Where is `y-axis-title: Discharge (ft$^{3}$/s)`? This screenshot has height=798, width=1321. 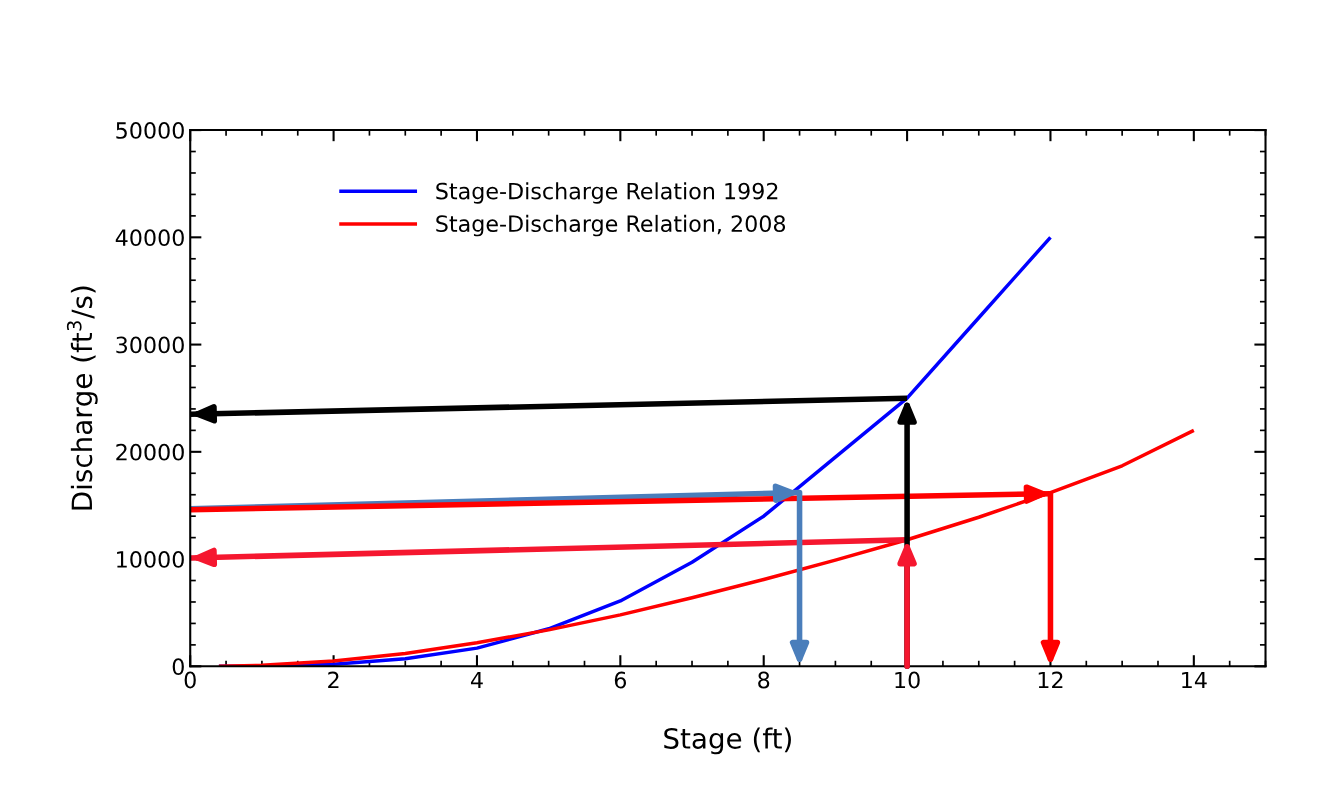 y-axis-title: Discharge (ft$^{3}$/s) is located at coordinates (82, 398).